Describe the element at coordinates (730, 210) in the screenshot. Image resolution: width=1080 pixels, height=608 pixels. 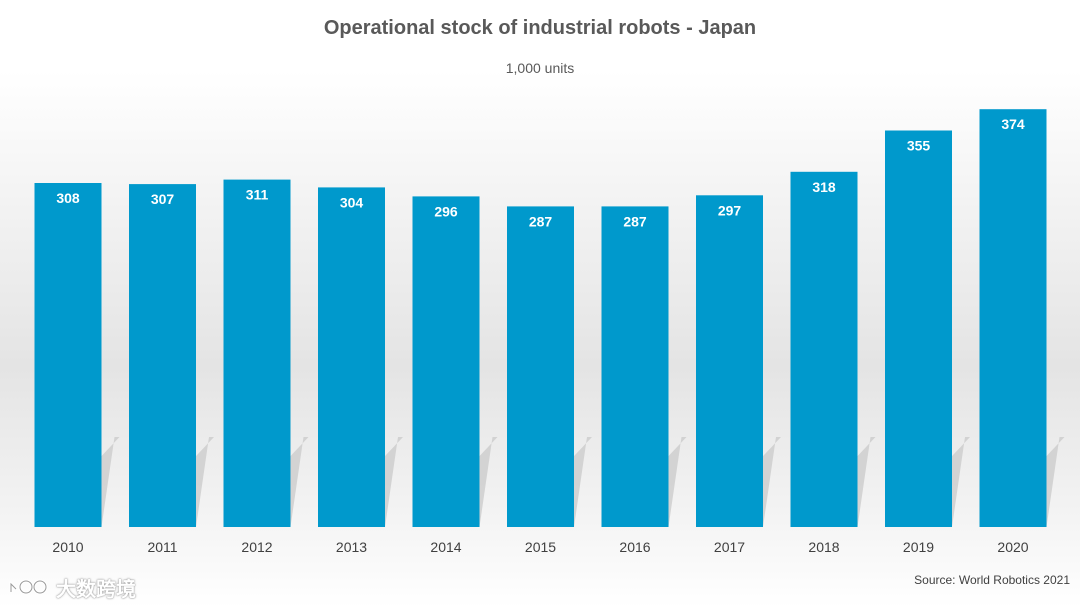
I see `data-label-2017: 297` at that location.